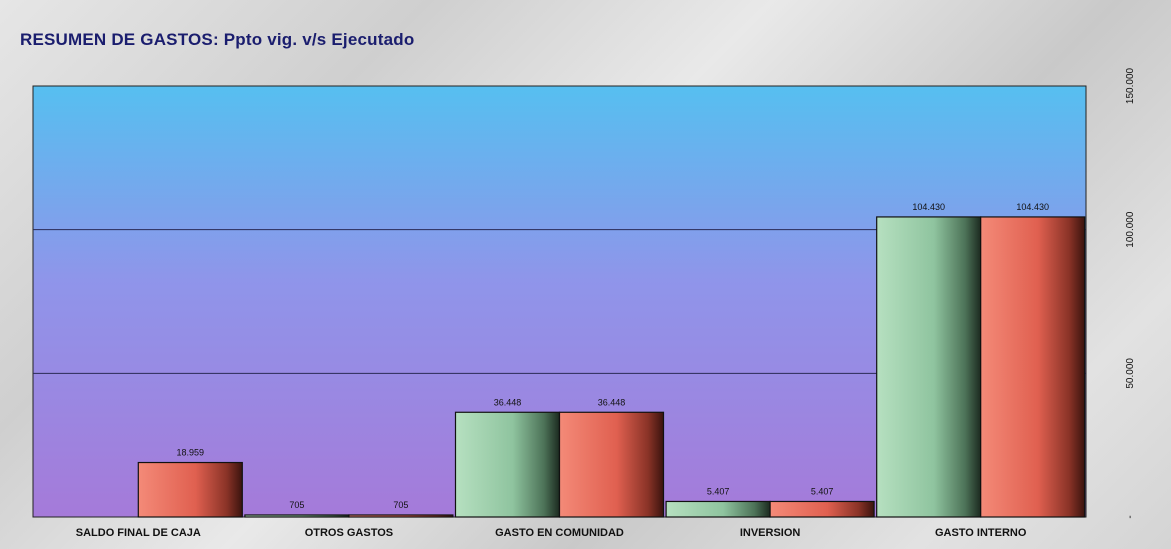 The height and width of the screenshot is (549, 1171). Describe the element at coordinates (191, 453) in the screenshot. I see `data-label: 18.959` at that location.